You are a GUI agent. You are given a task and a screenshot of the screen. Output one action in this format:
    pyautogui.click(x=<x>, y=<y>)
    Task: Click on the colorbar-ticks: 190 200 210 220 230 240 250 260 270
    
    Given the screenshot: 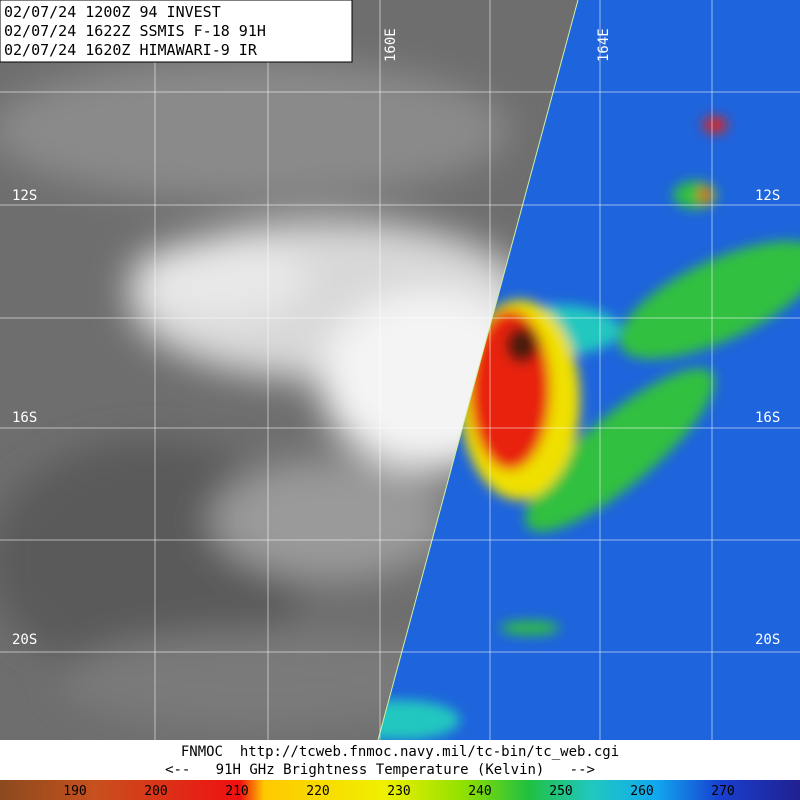 What is the action you would take?
    pyautogui.click(x=398, y=791)
    